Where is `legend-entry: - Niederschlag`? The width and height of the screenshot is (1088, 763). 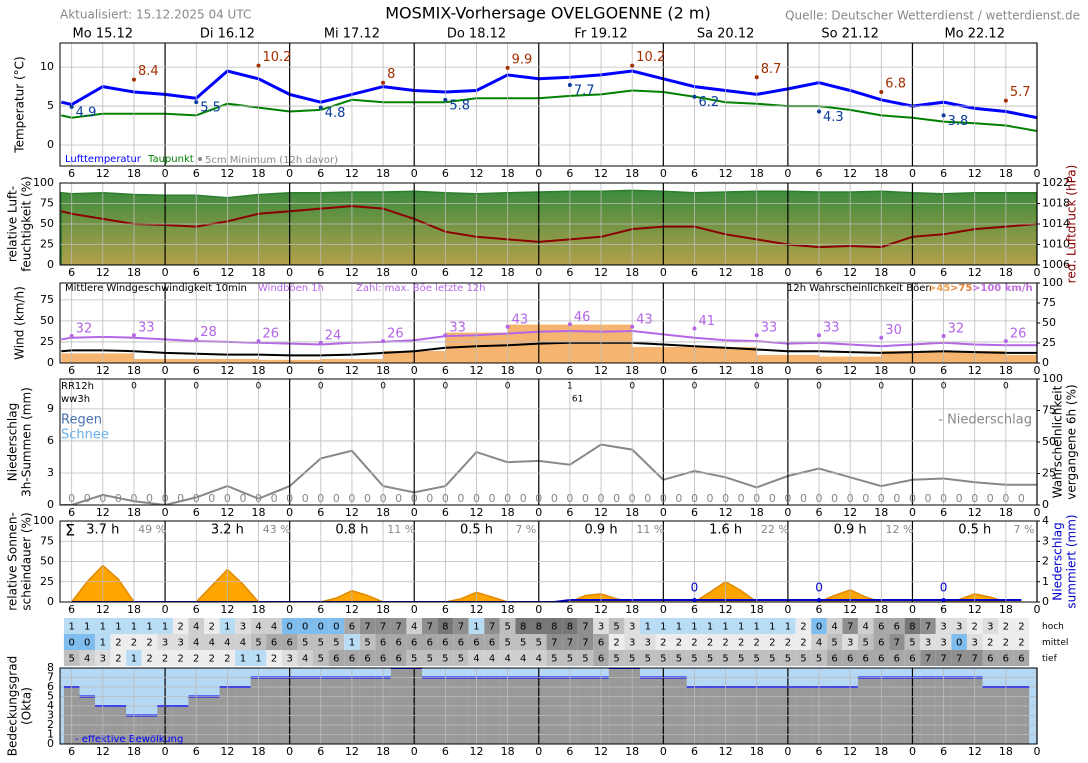 legend-entry: - Niederschlag is located at coordinates (985, 420).